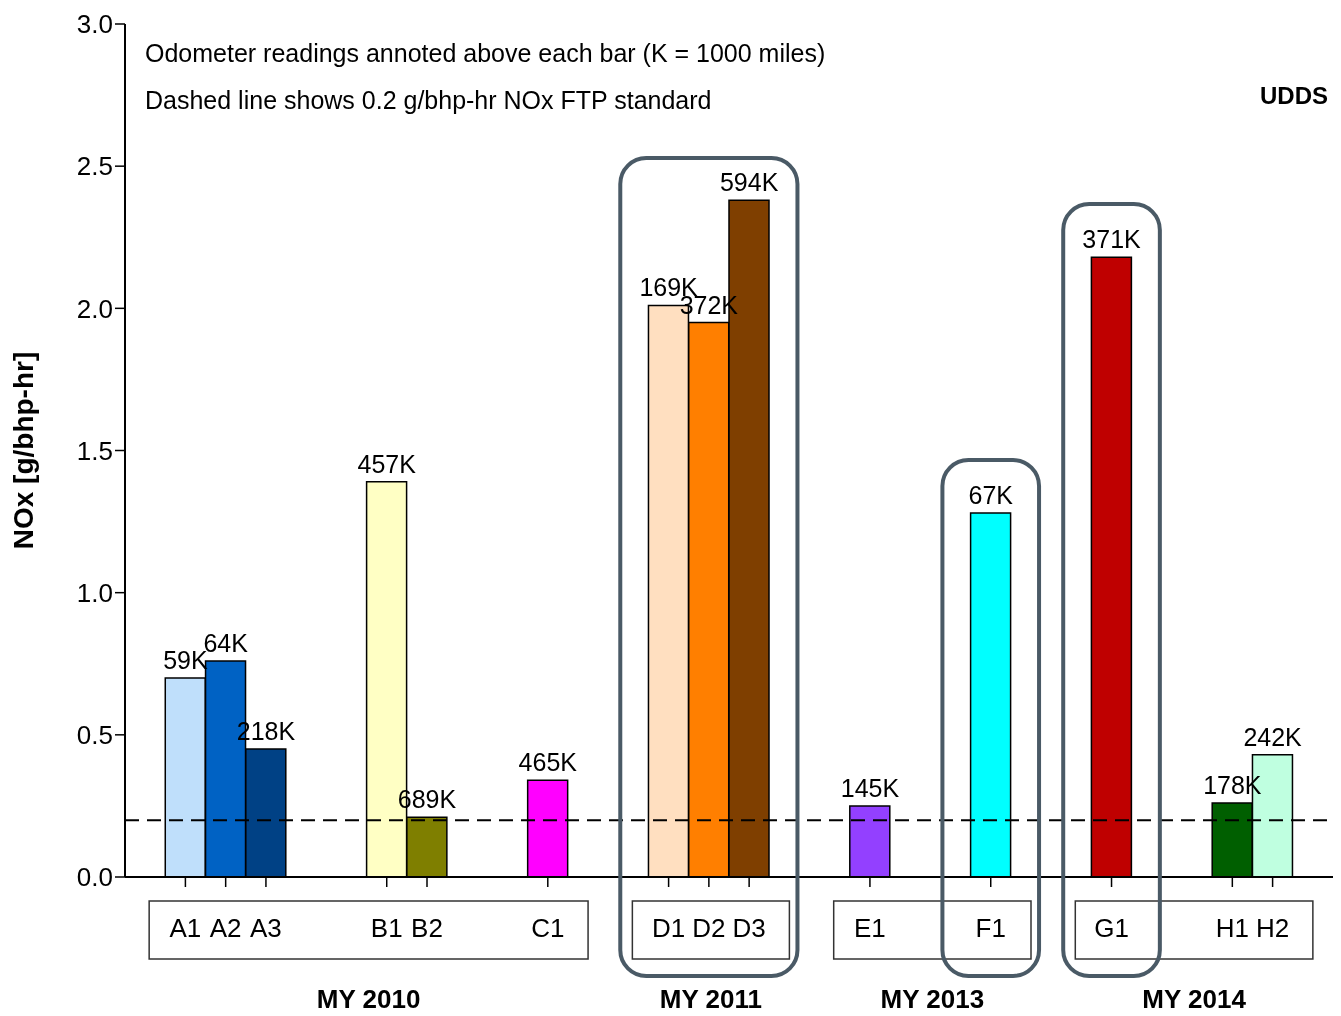 The width and height of the screenshot is (1341, 1016). Describe the element at coordinates (870, 928) in the screenshot. I see `x-tick-label: E1` at that location.